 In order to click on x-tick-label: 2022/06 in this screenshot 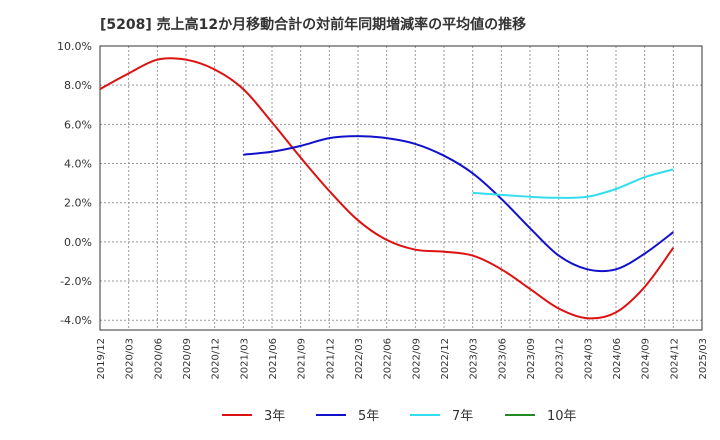, I will do `click(388, 359)`.